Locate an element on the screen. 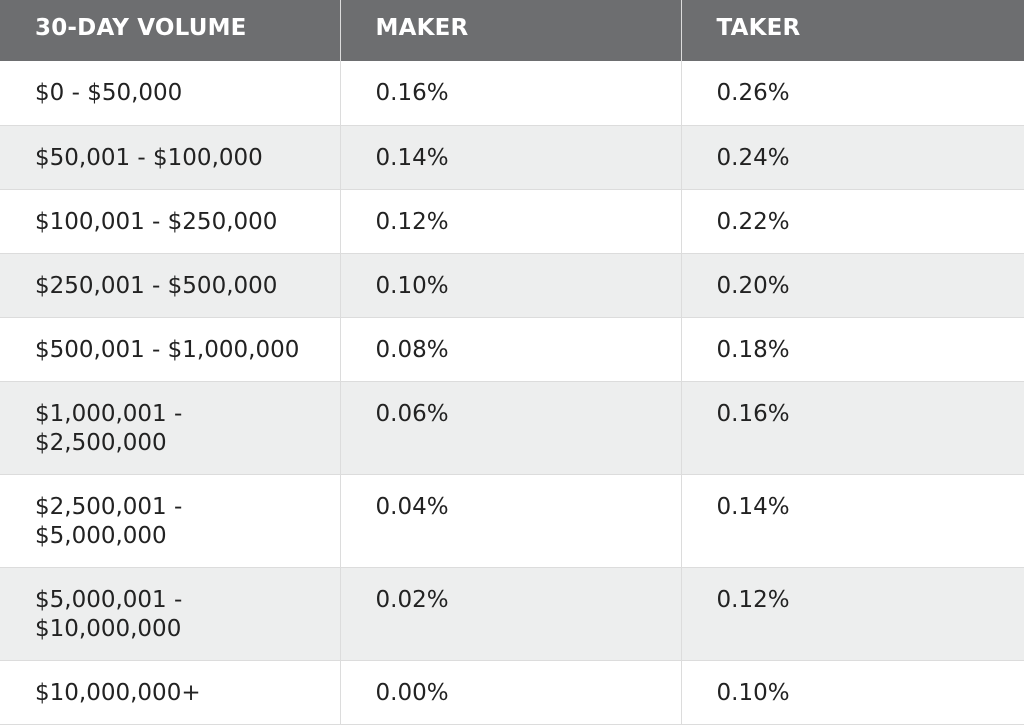 The width and height of the screenshot is (1024, 725). maker-cell: 0.08% is located at coordinates (511, 349).